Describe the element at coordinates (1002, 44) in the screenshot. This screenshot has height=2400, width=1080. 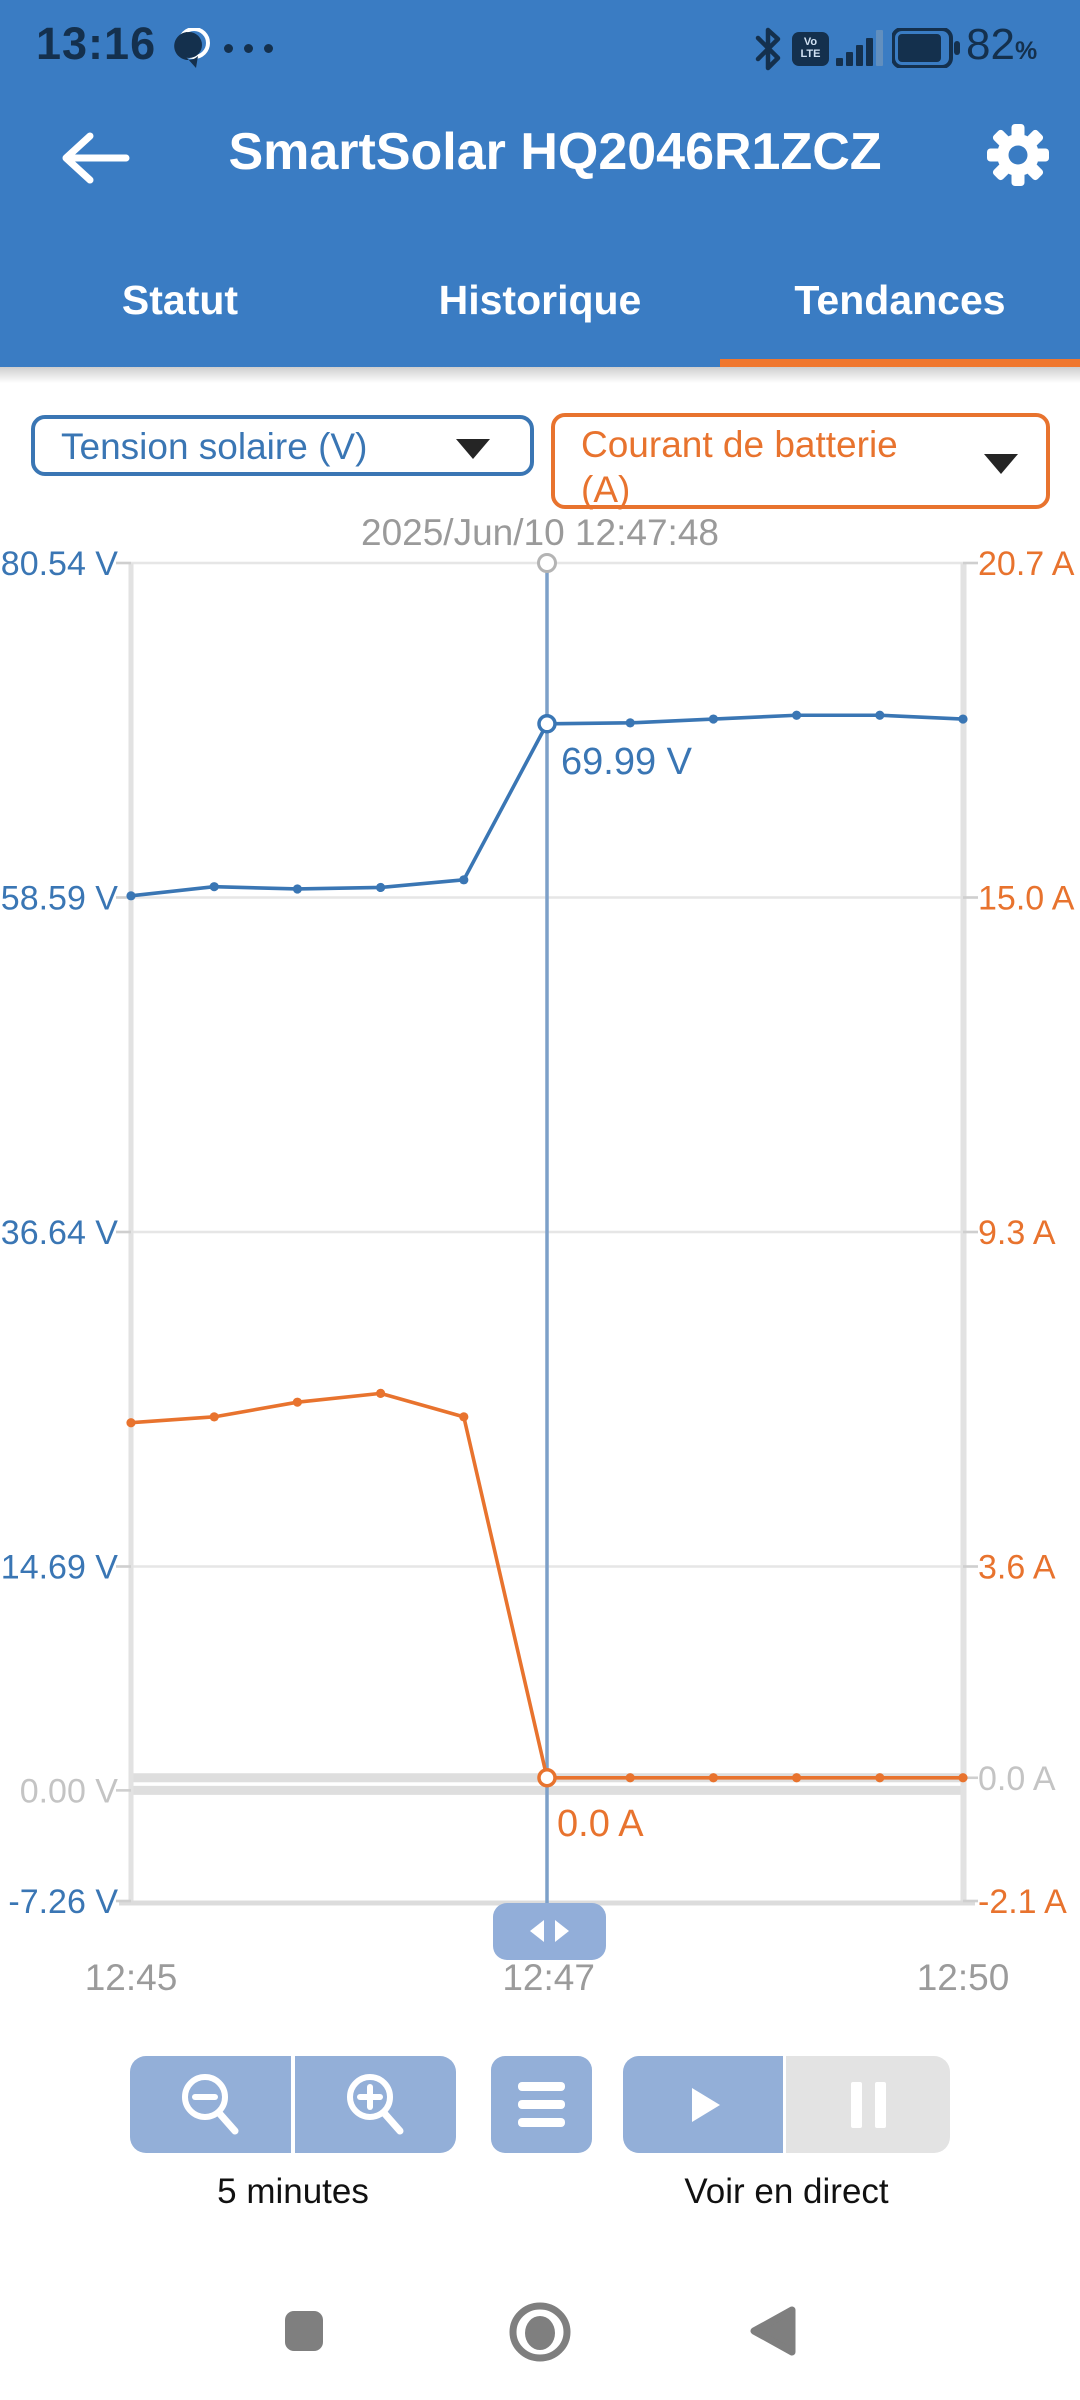
I see `battery-percent: 82%` at that location.